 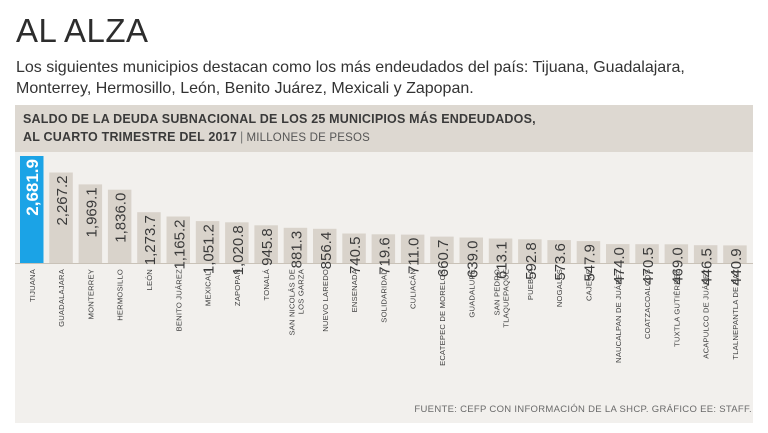 I want to click on bar-coatzacoalcos, so click(x=647, y=253).